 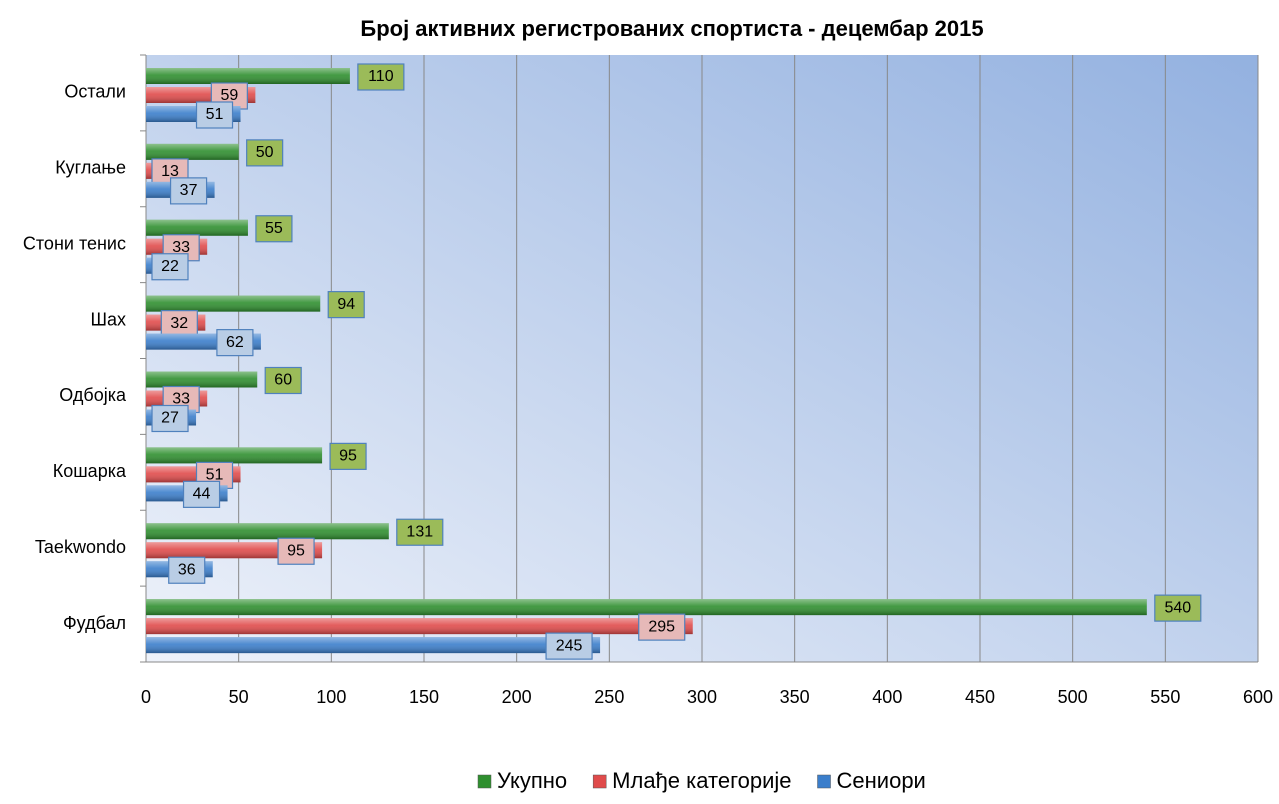 I want to click on y-tick-label: Куглање, so click(x=90, y=168).